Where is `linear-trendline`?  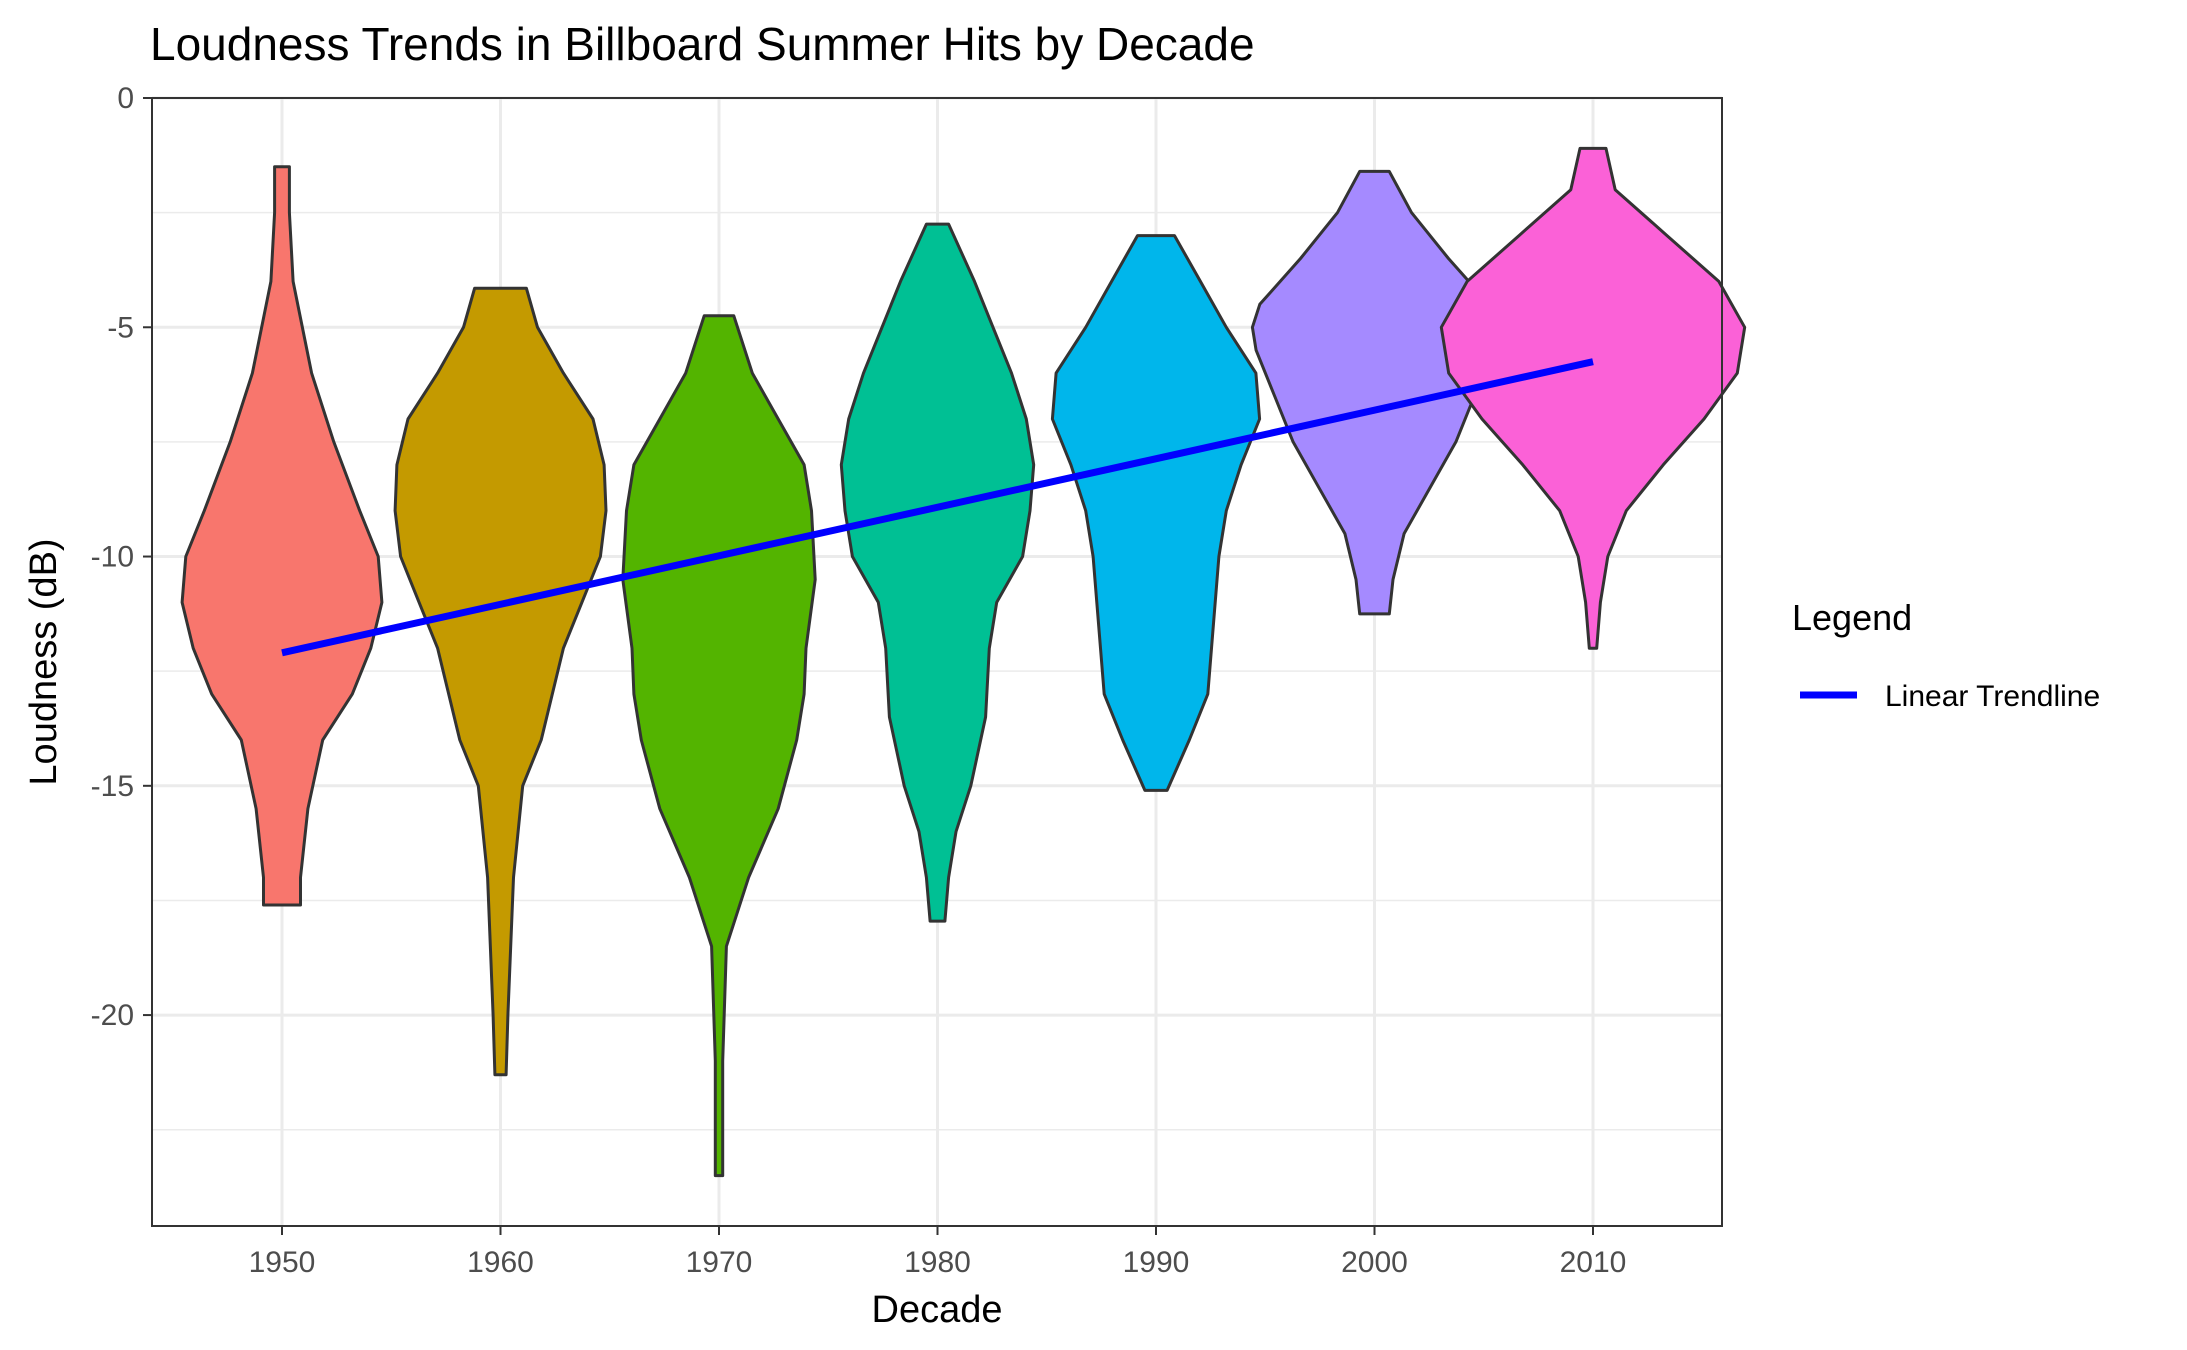
linear-trendline is located at coordinates (937, 507).